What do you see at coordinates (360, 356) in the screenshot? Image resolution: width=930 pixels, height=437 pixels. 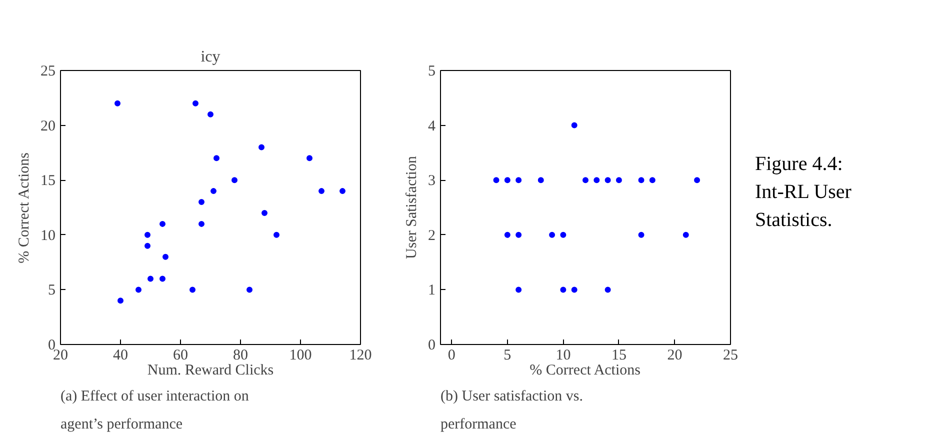 I see `x-tick-label: 120` at bounding box center [360, 356].